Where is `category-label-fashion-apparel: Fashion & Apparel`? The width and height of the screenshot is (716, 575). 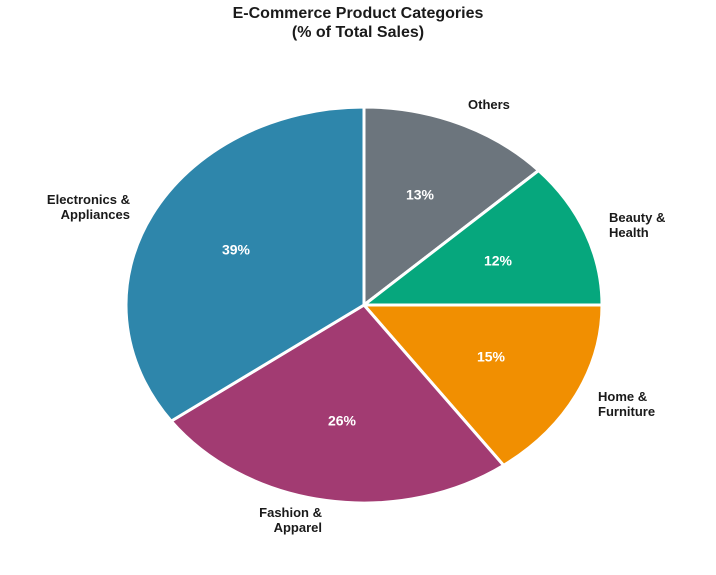
category-label-fashion-apparel: Fashion & Apparel is located at coordinates (290, 520).